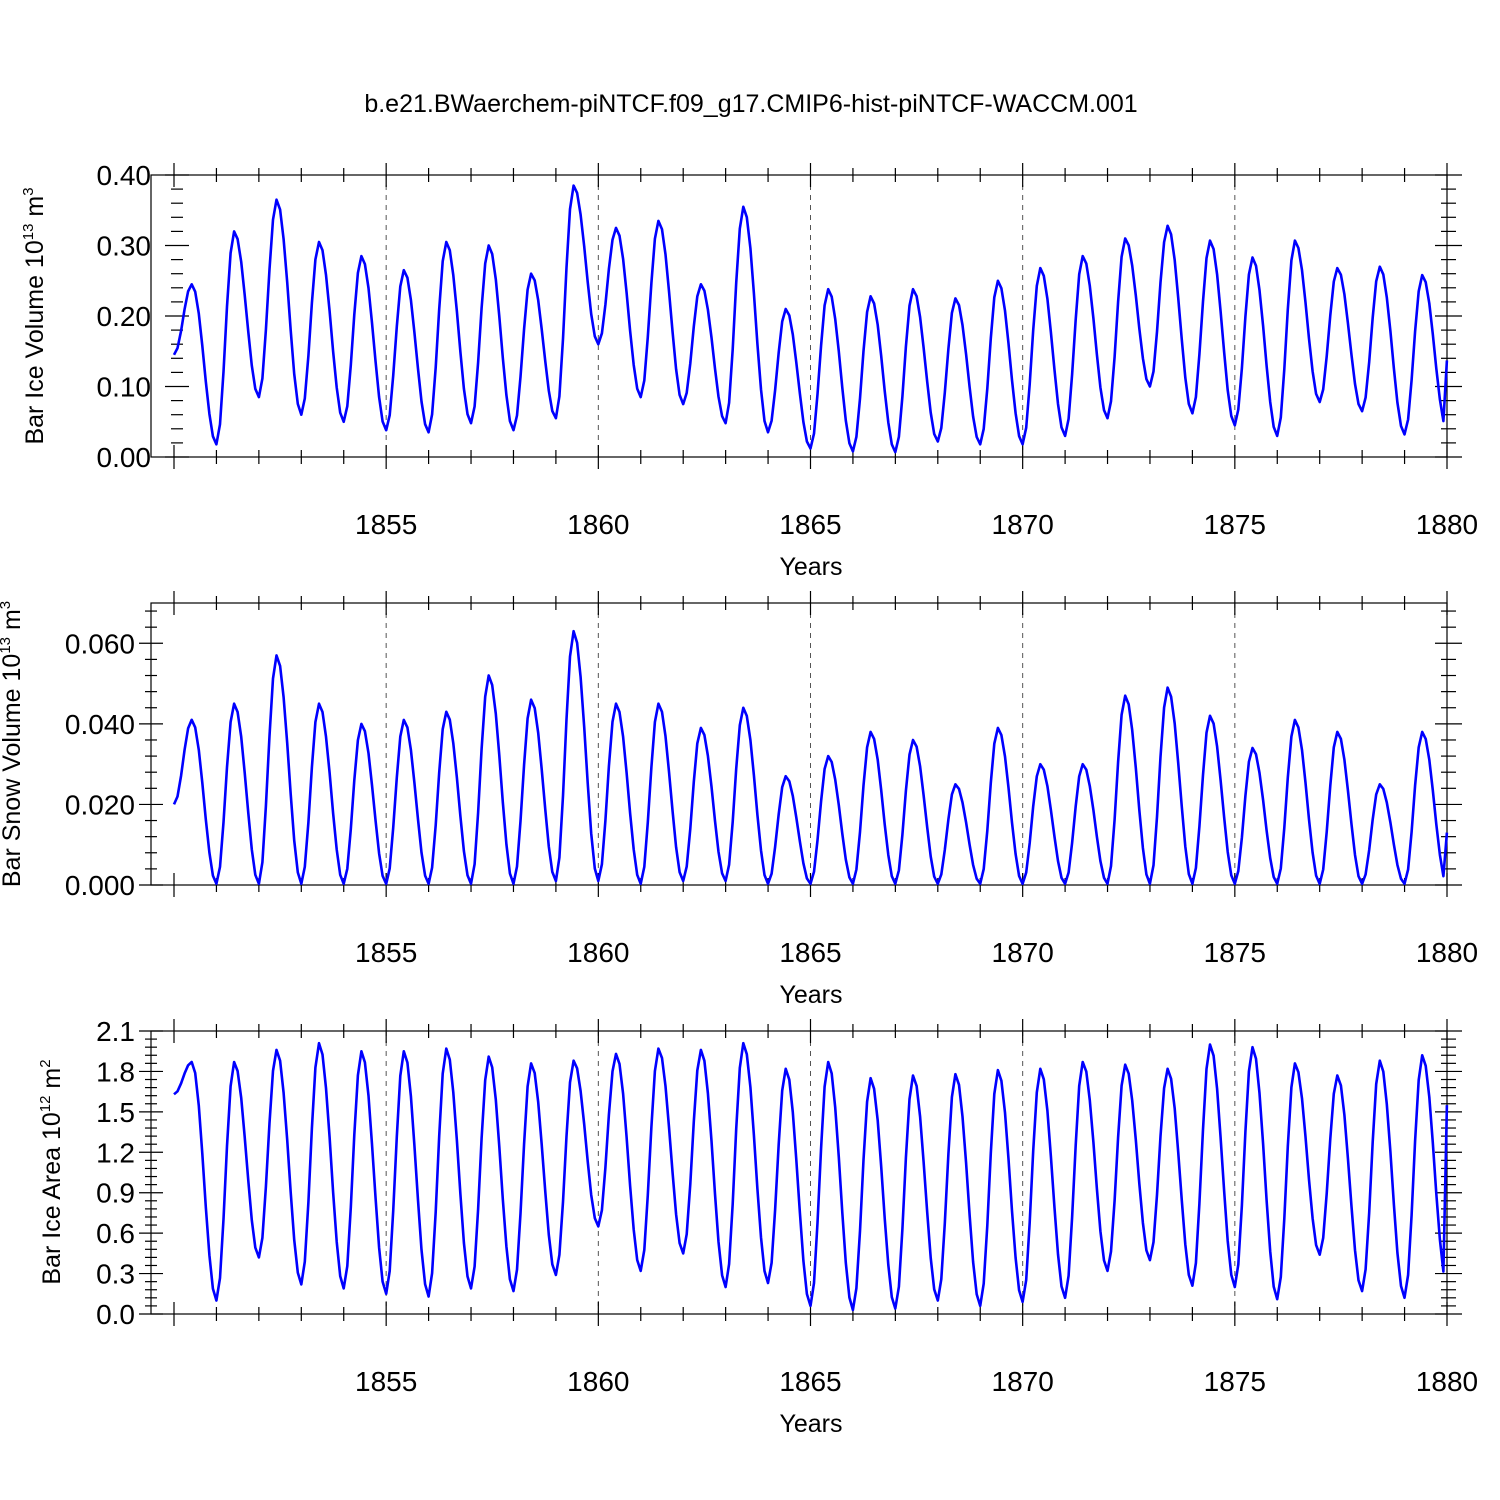 The height and width of the screenshot is (1500, 1500). I want to click on y-axis-label: Bar Ice Volume 1013 m3, so click(34, 315).